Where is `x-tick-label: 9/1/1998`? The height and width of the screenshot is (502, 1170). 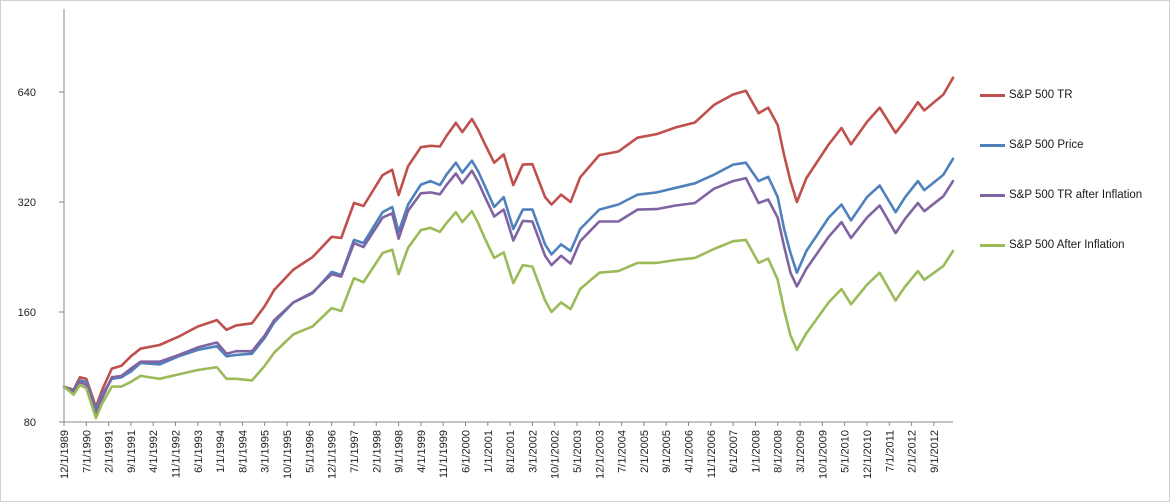 x-tick-label: 9/1/1998 is located at coordinates (400, 451).